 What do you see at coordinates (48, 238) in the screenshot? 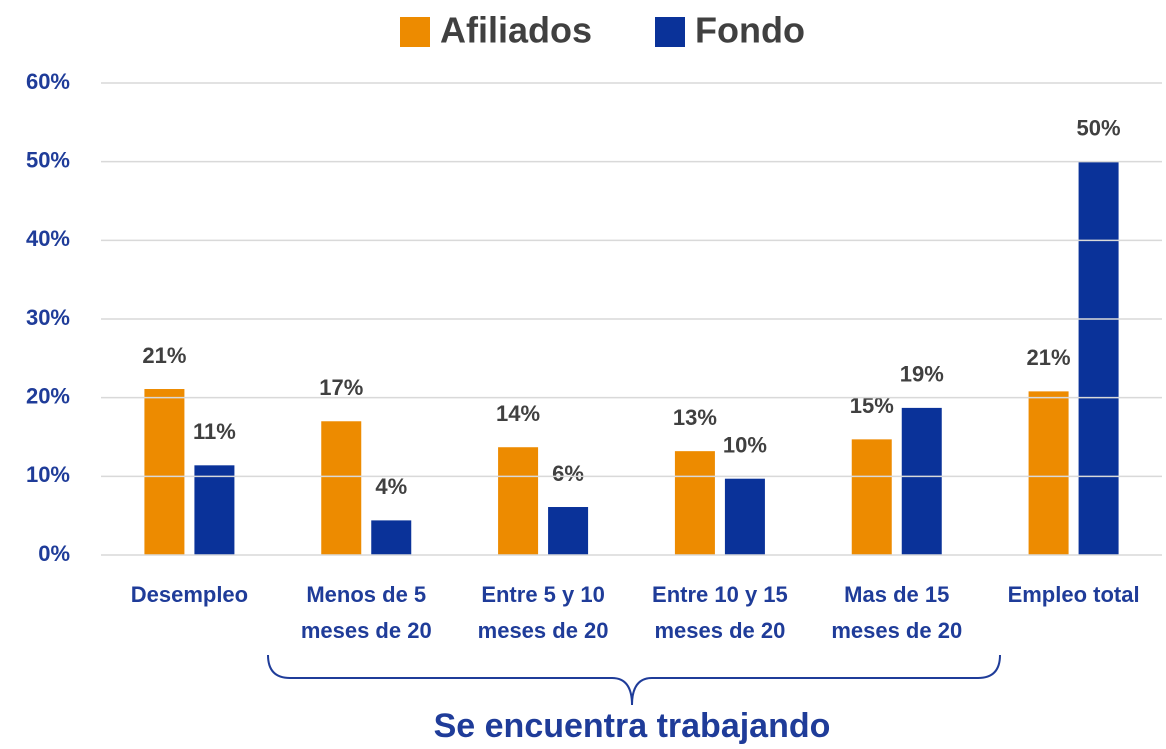
I see `y-tick-label: 40%` at bounding box center [48, 238].